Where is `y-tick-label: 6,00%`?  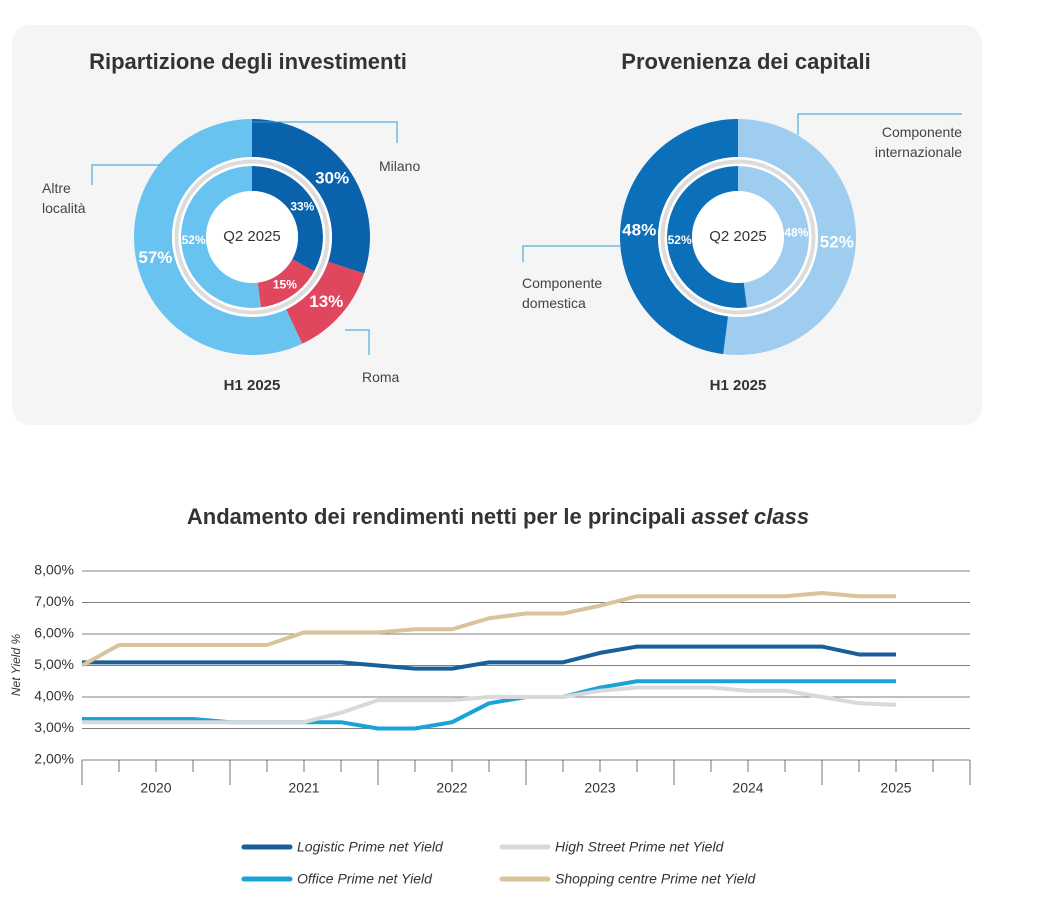
y-tick-label: 6,00% is located at coordinates (54, 633).